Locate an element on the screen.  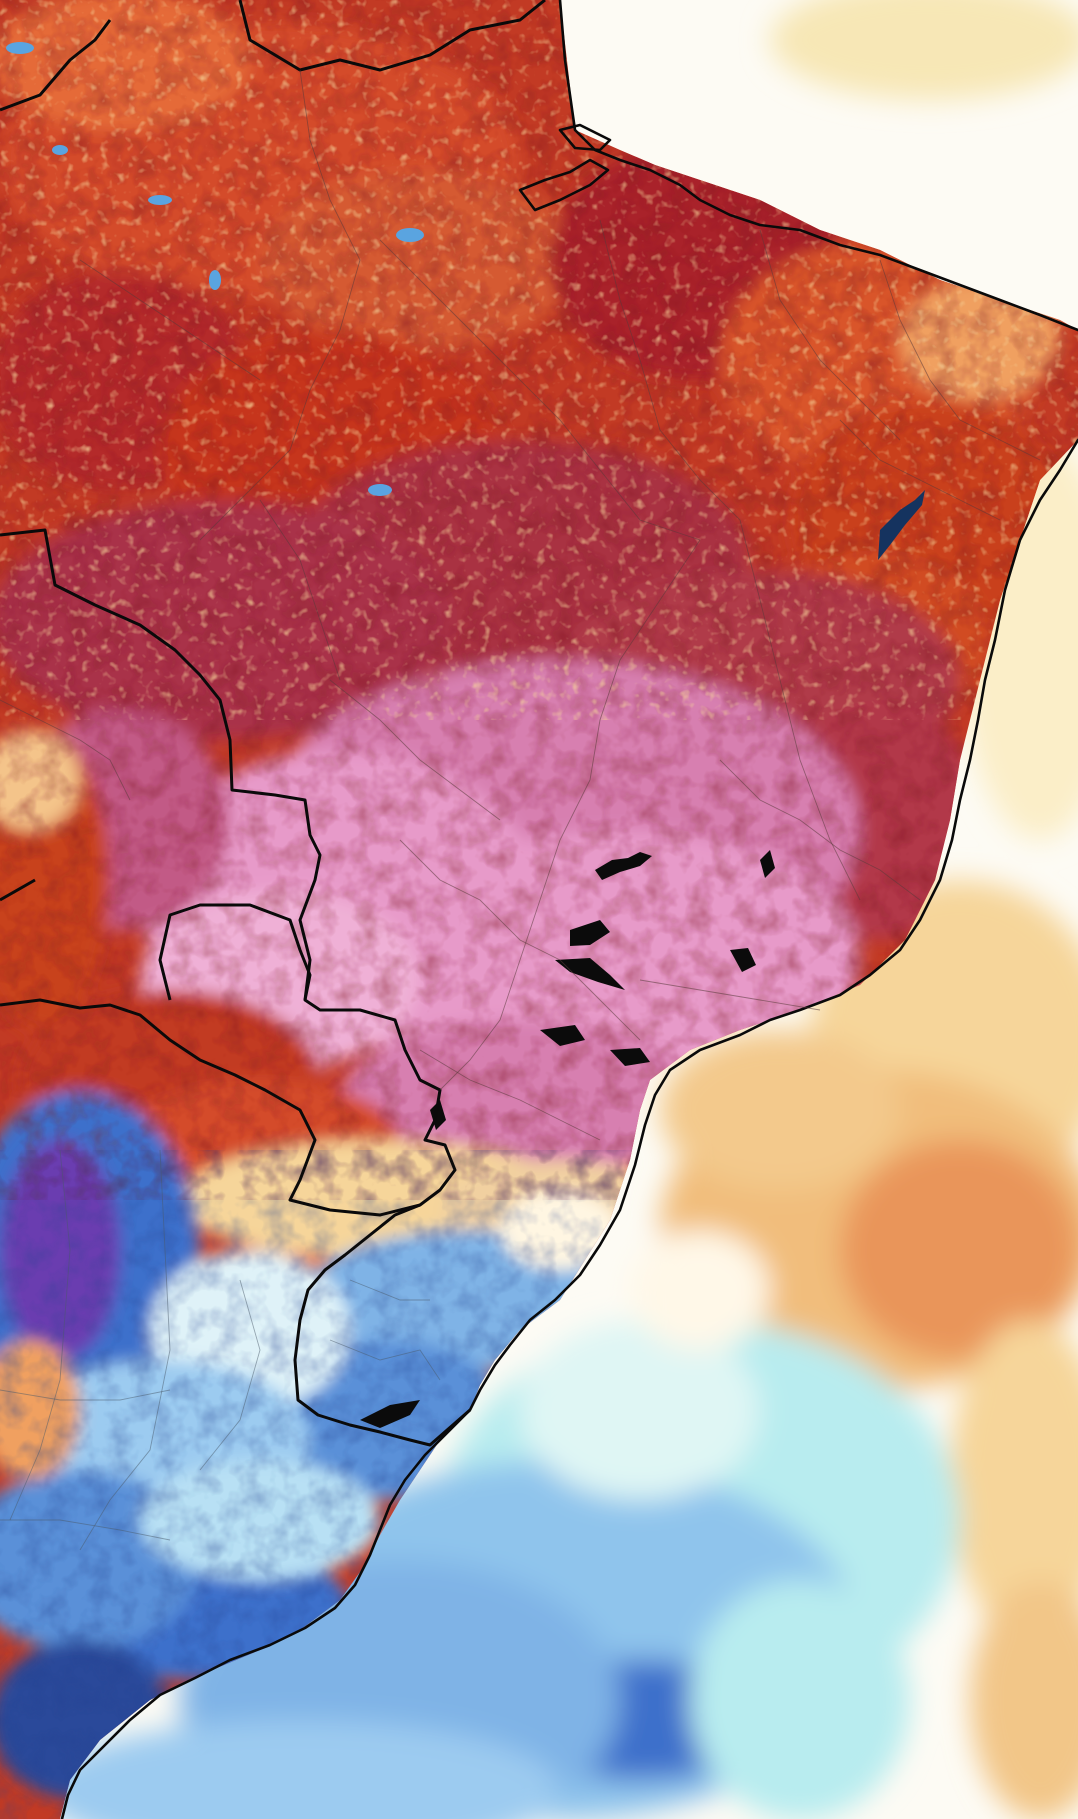
amazon-delta is located at coordinates (565, 167).